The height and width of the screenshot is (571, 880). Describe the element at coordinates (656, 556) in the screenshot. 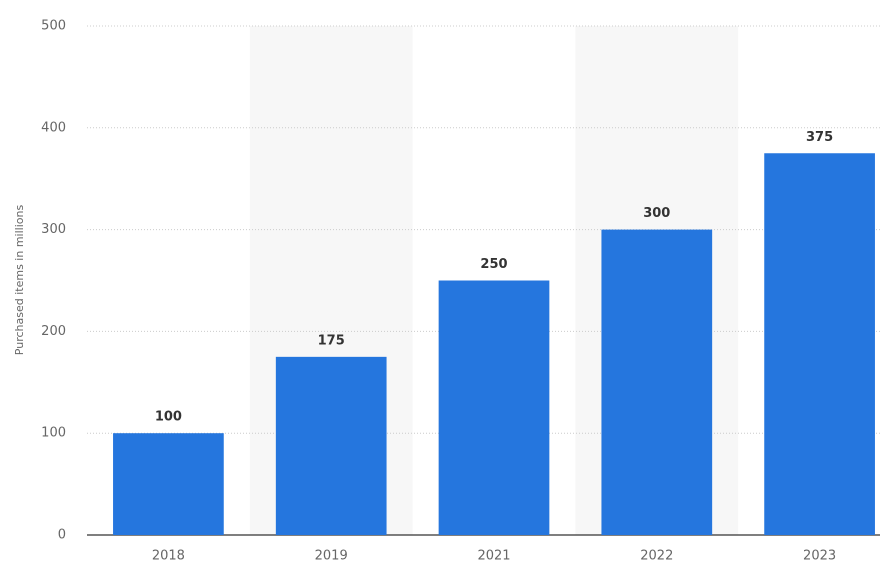

I see `x-tick-label: 2022` at that location.